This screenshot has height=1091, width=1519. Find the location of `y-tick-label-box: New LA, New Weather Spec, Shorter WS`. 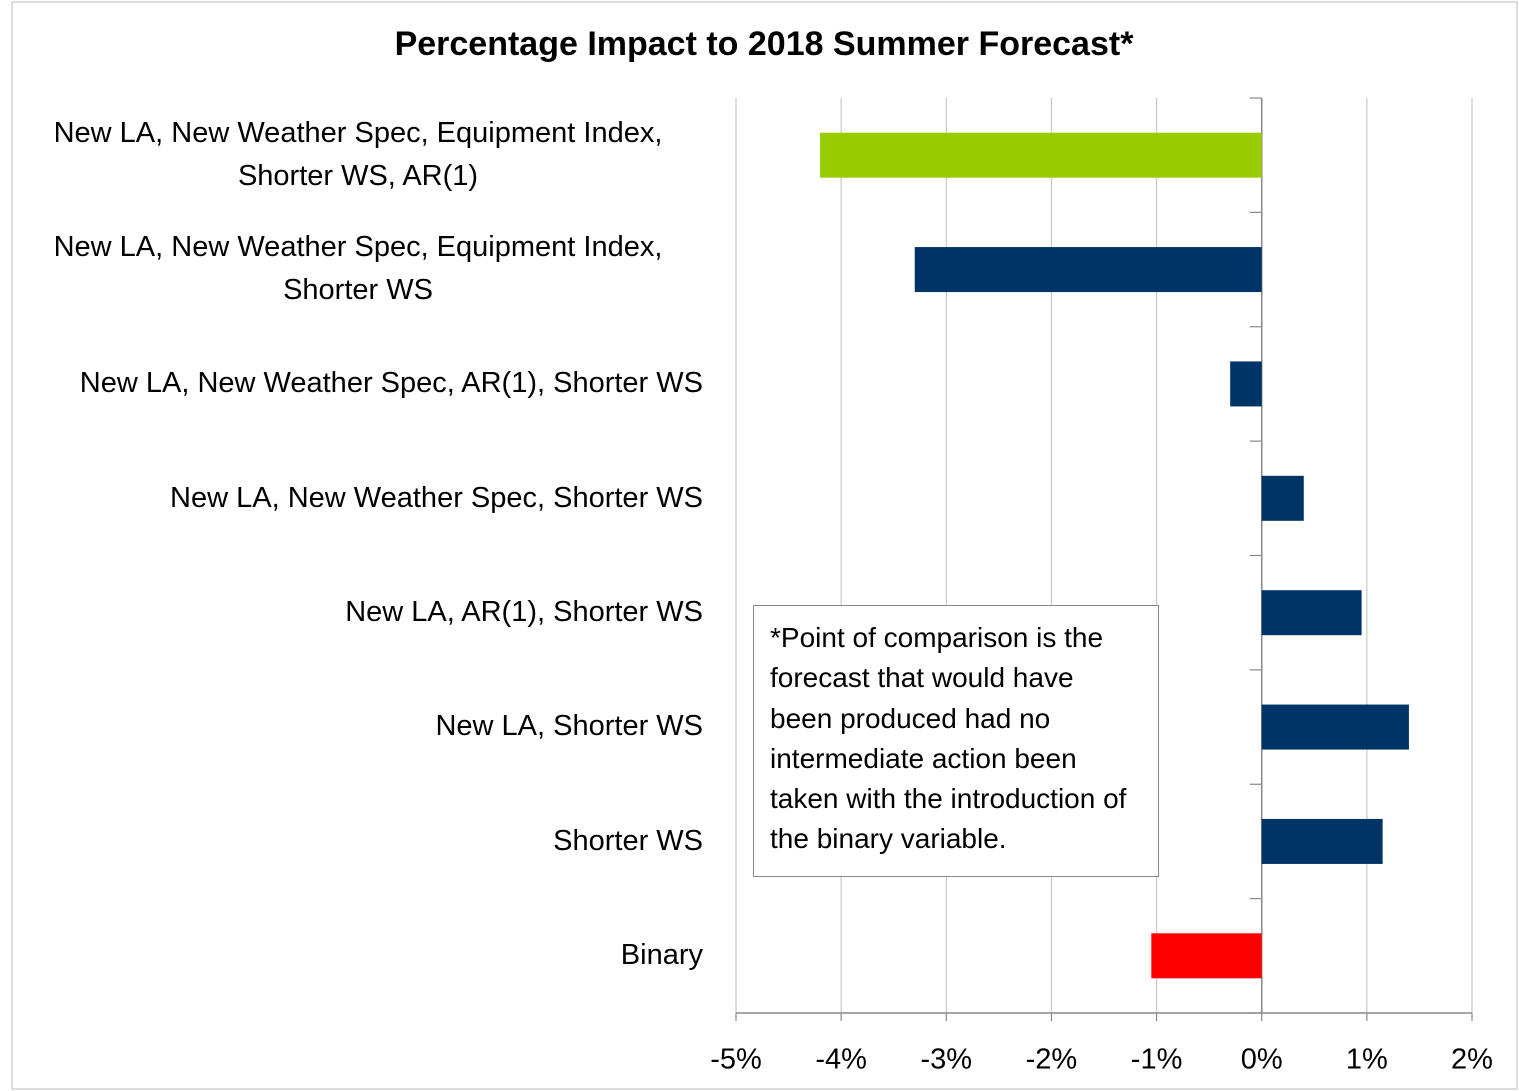

y-tick-label-box: New LA, New Weather Spec, Shorter WS is located at coordinates (358, 498).